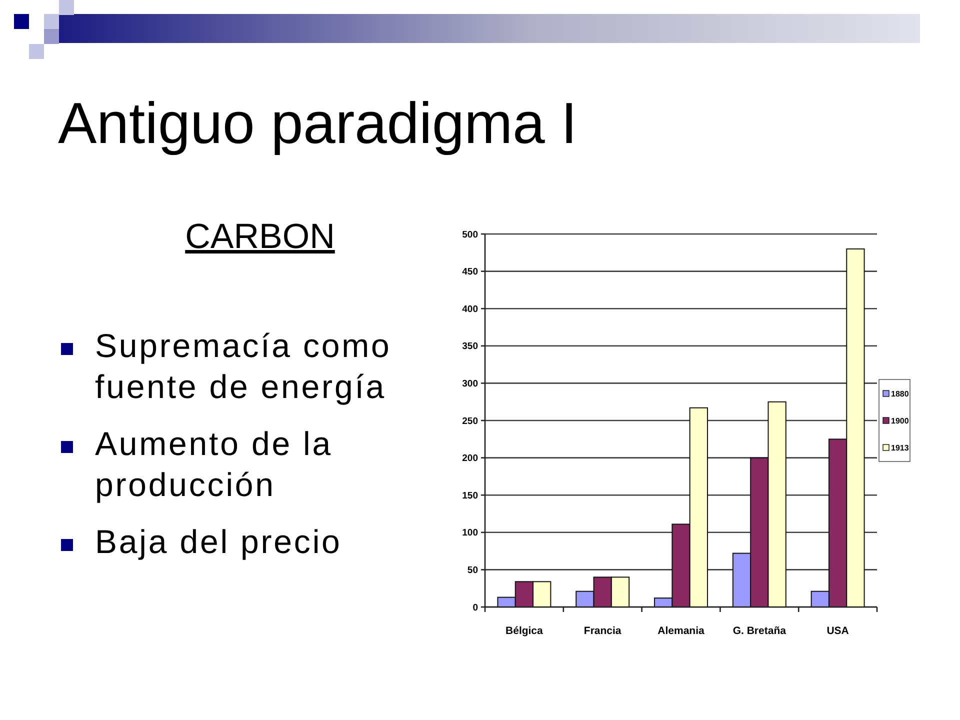 The height and width of the screenshot is (720, 960). I want to click on chart-subtitle: CARBON, so click(260, 236).